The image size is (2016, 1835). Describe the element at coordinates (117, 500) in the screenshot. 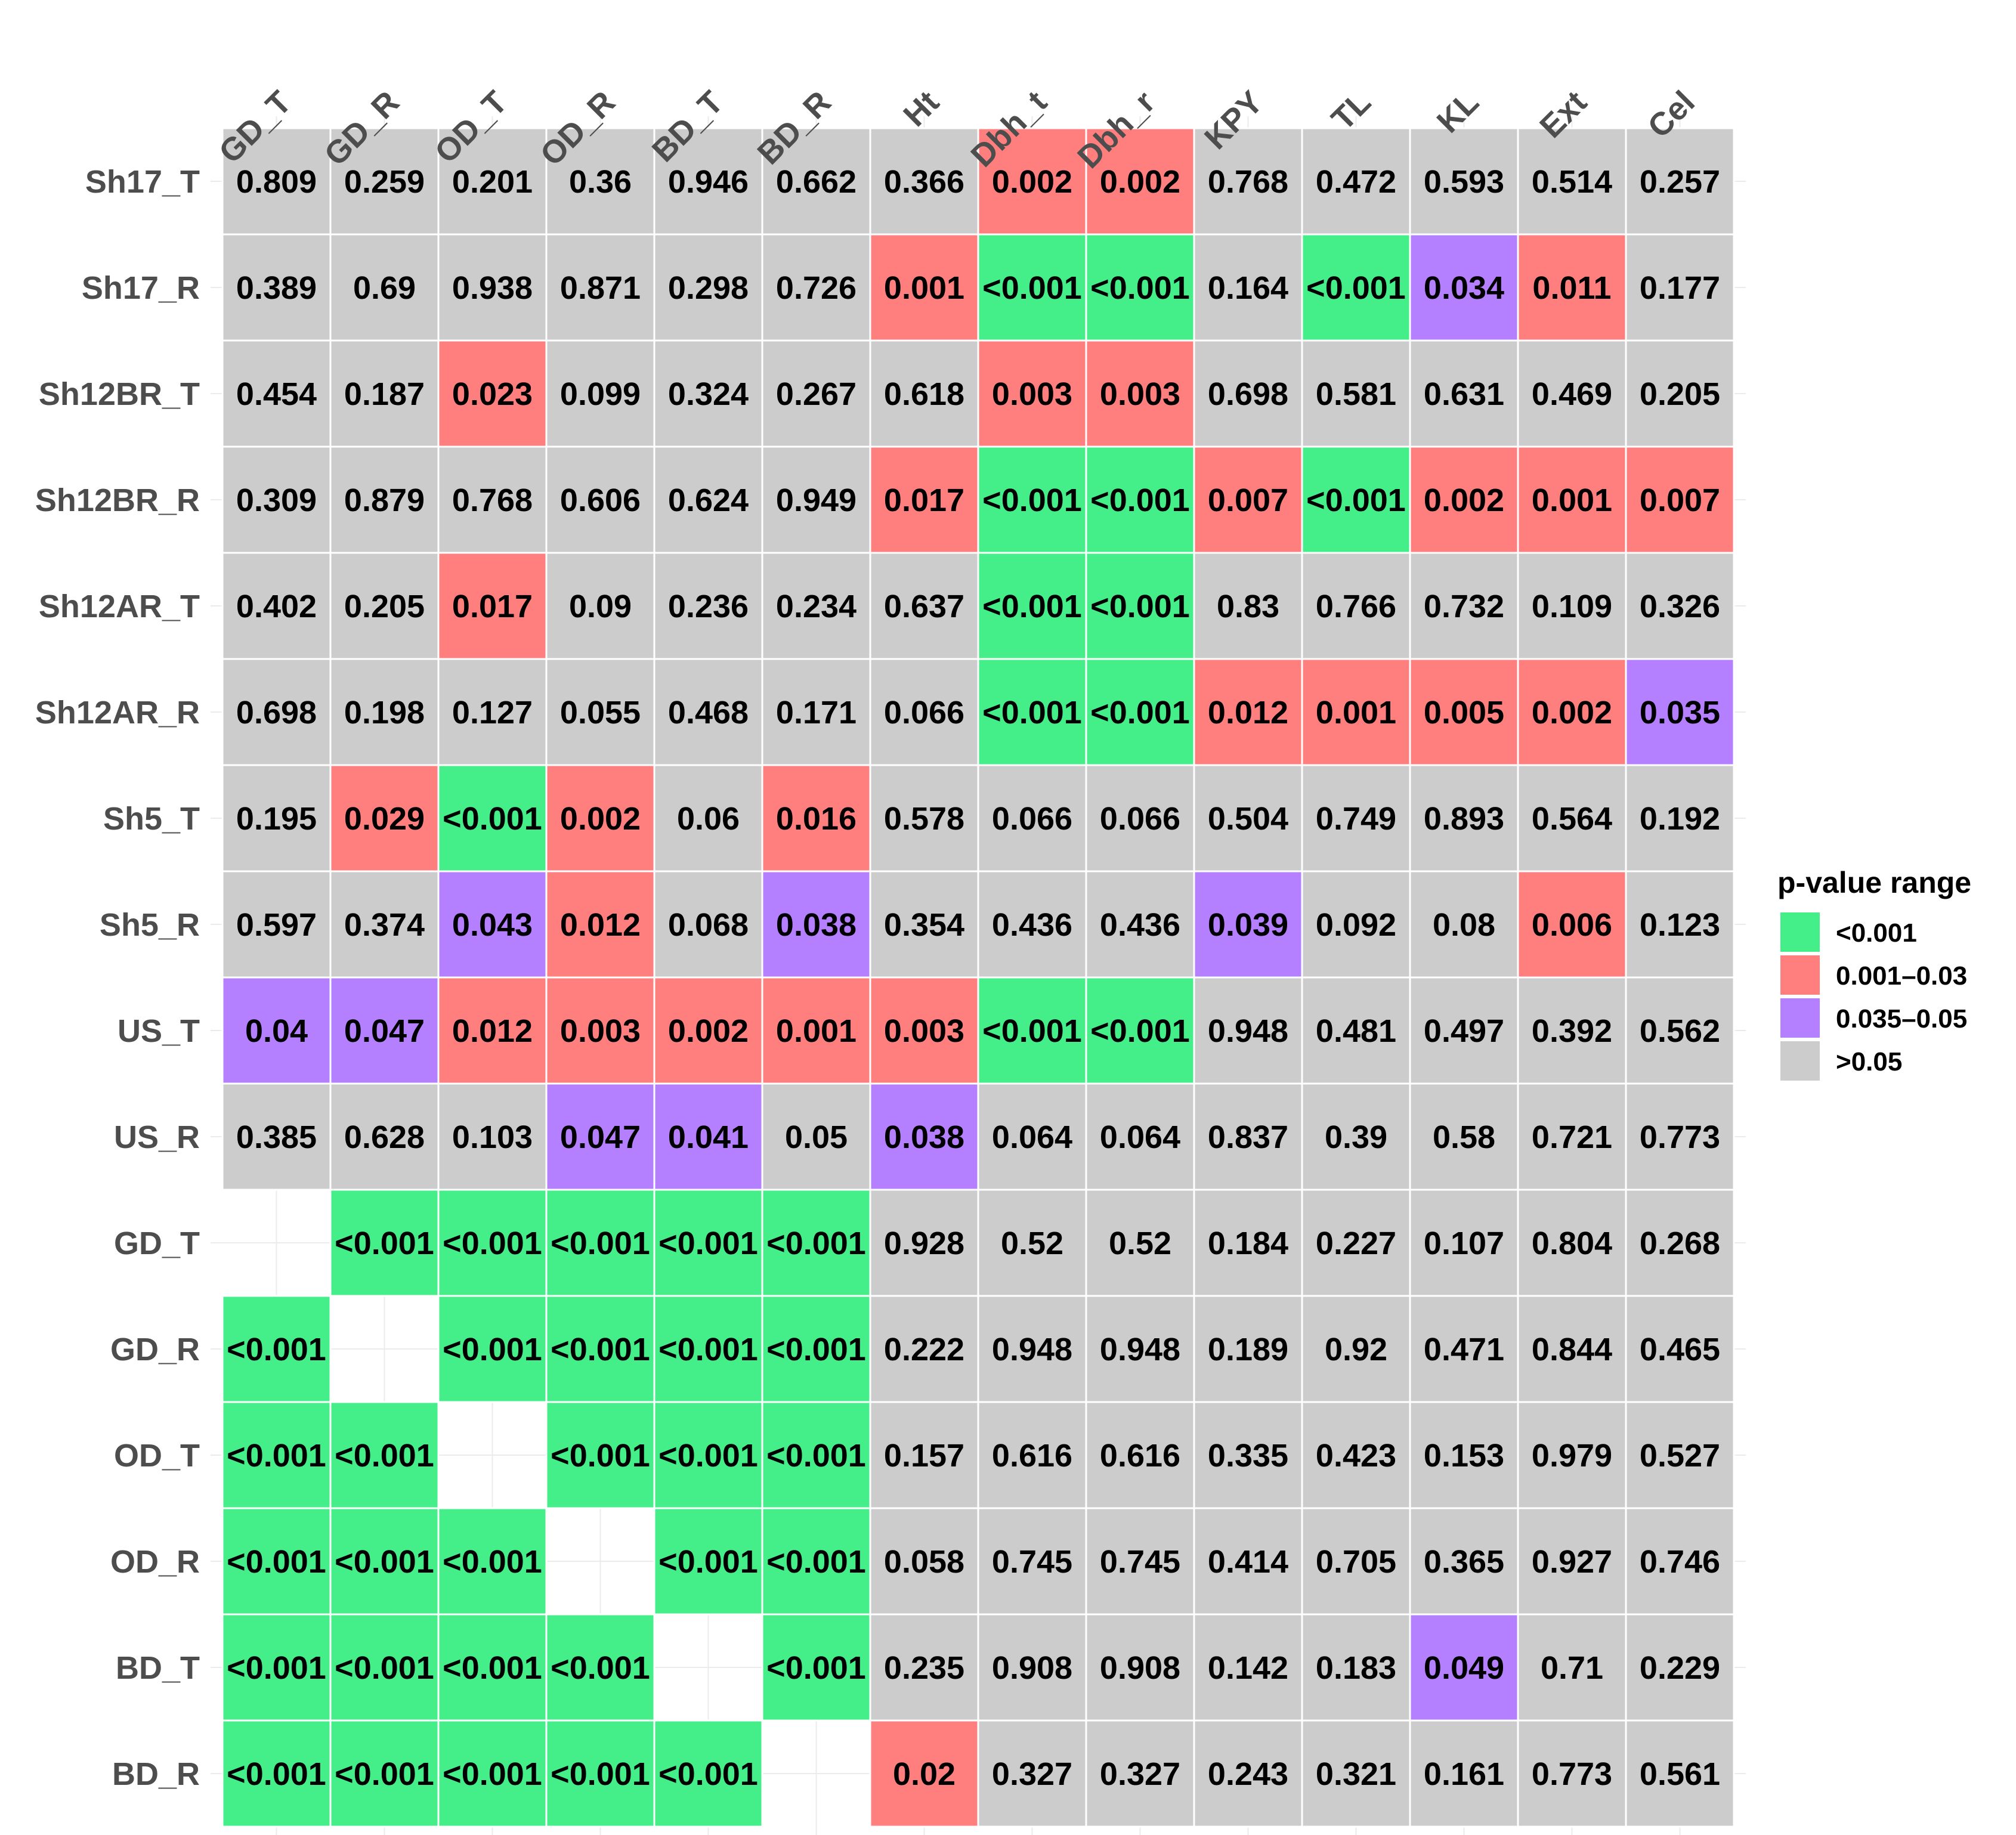

I see `row-label: Sh12BR_R` at that location.